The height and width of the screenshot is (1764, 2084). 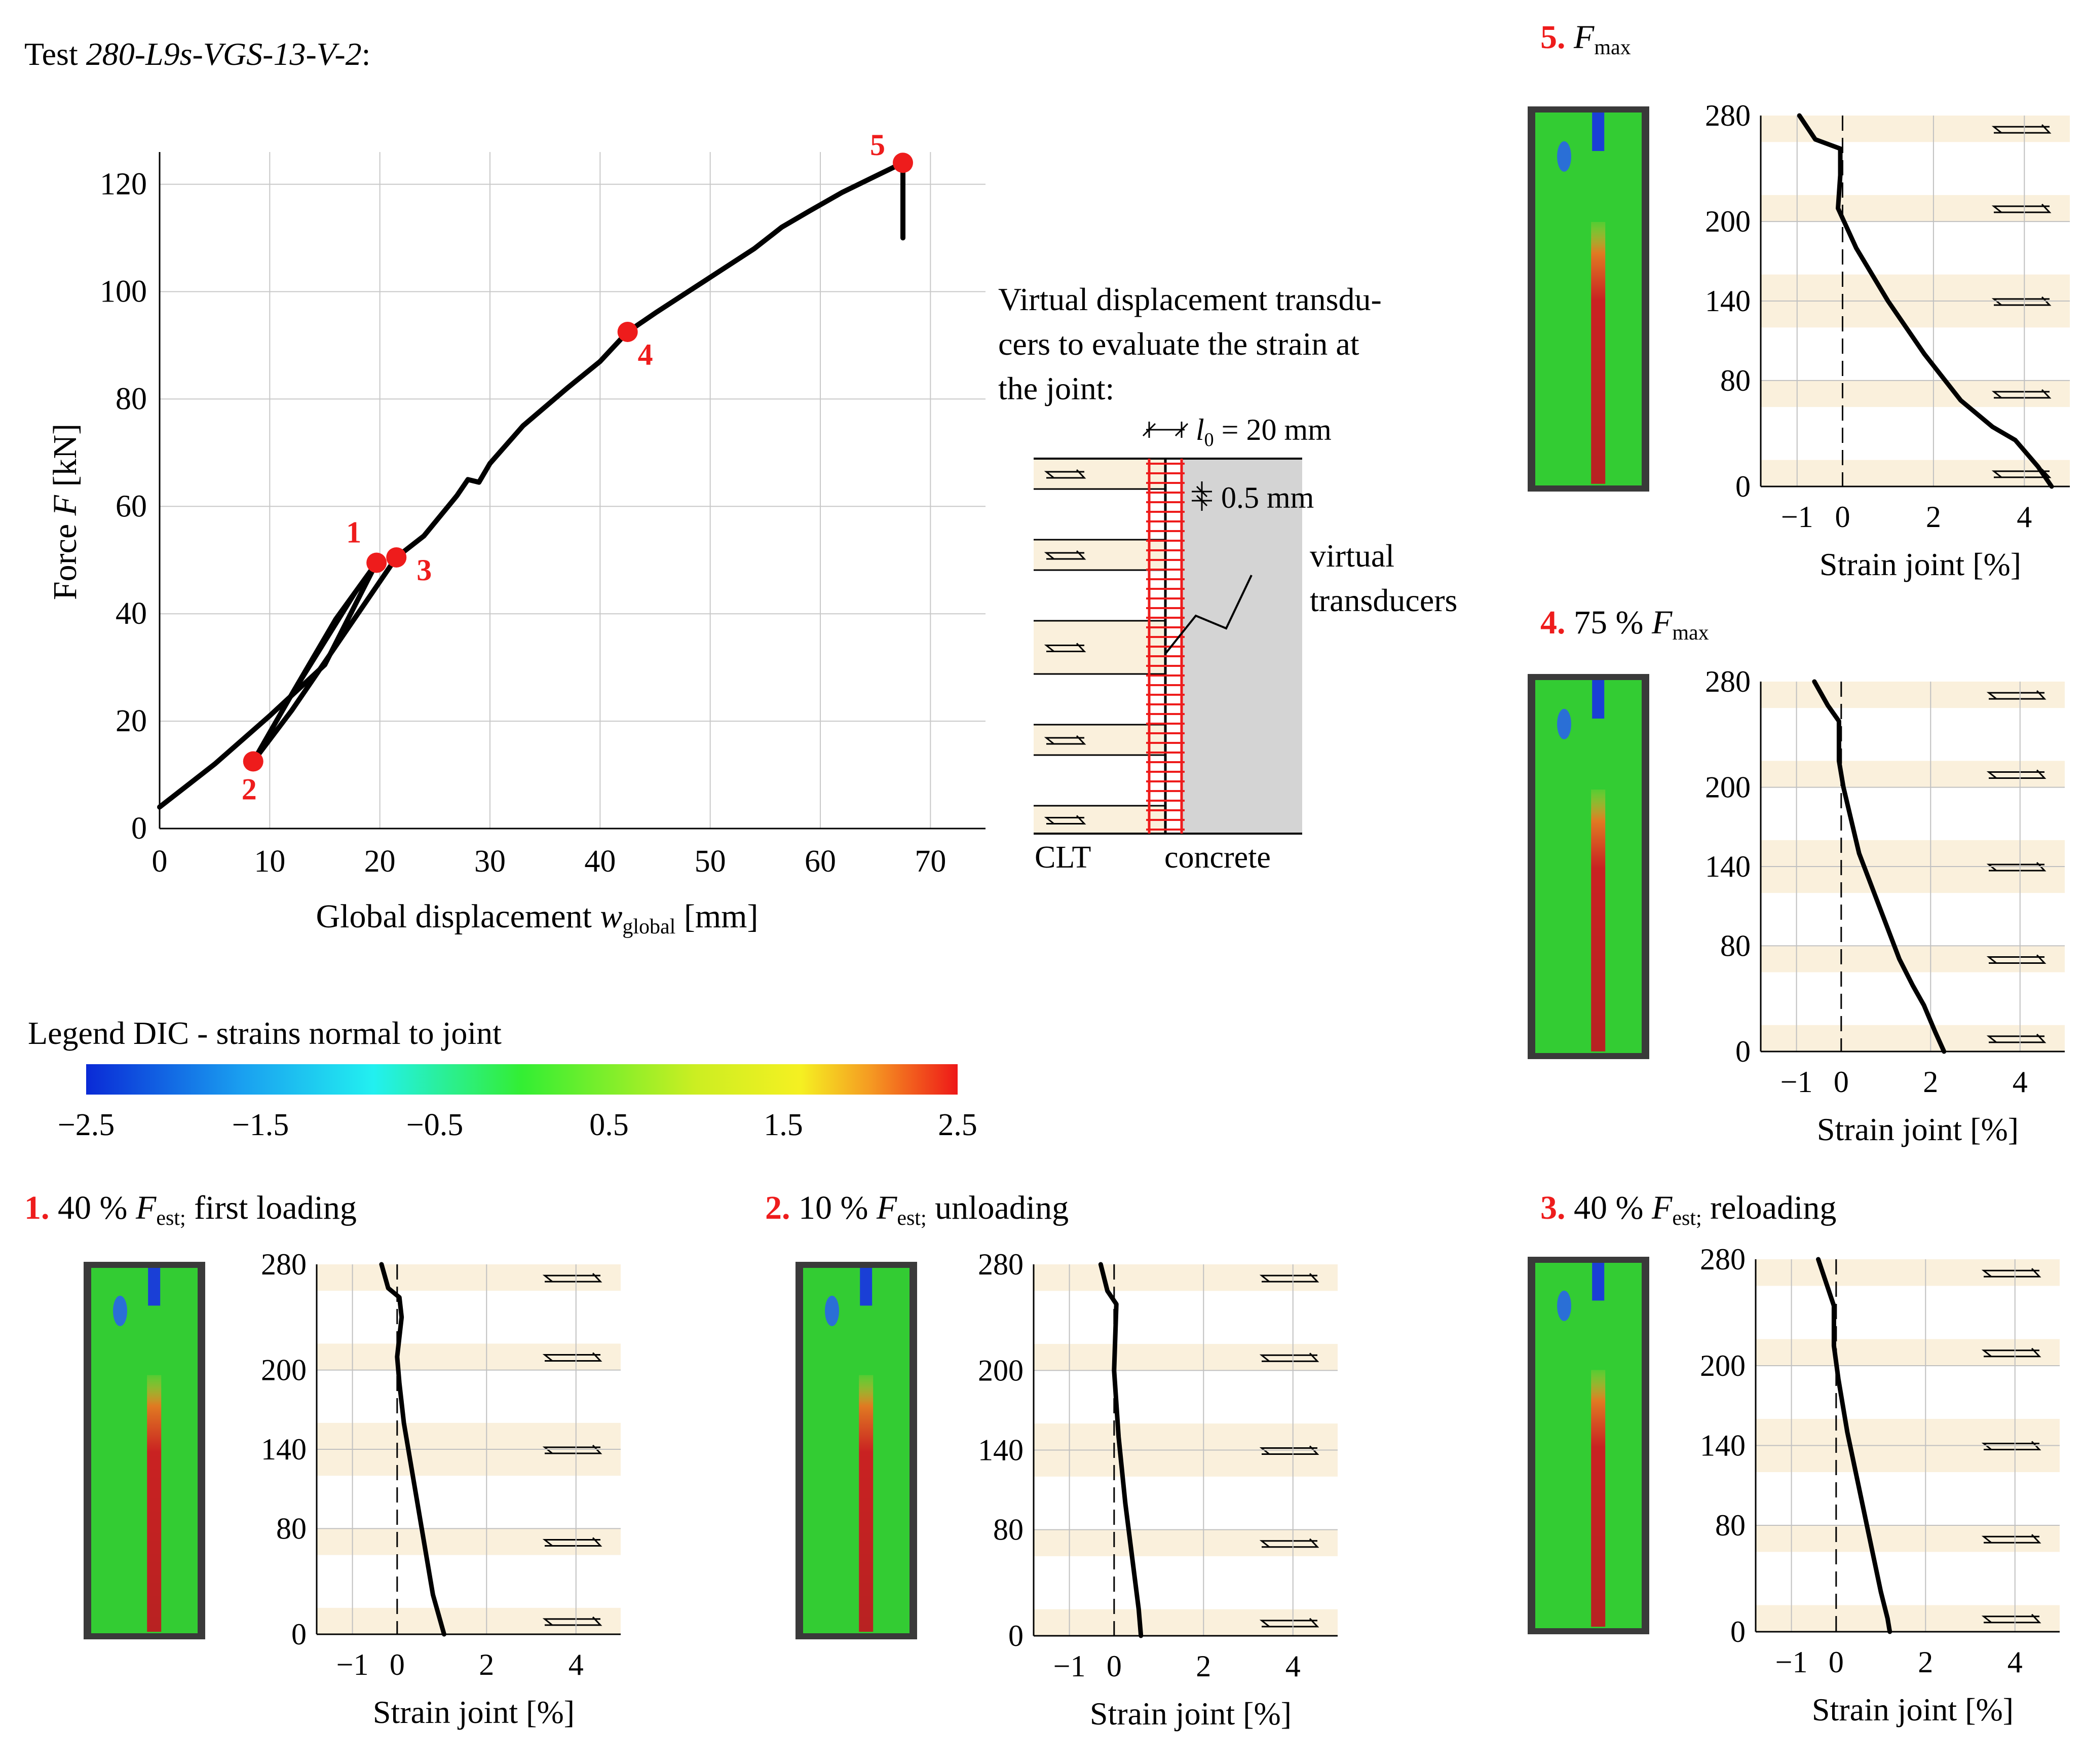 What do you see at coordinates (132, 721) in the screenshot?
I see `y-tick-label: 20` at bounding box center [132, 721].